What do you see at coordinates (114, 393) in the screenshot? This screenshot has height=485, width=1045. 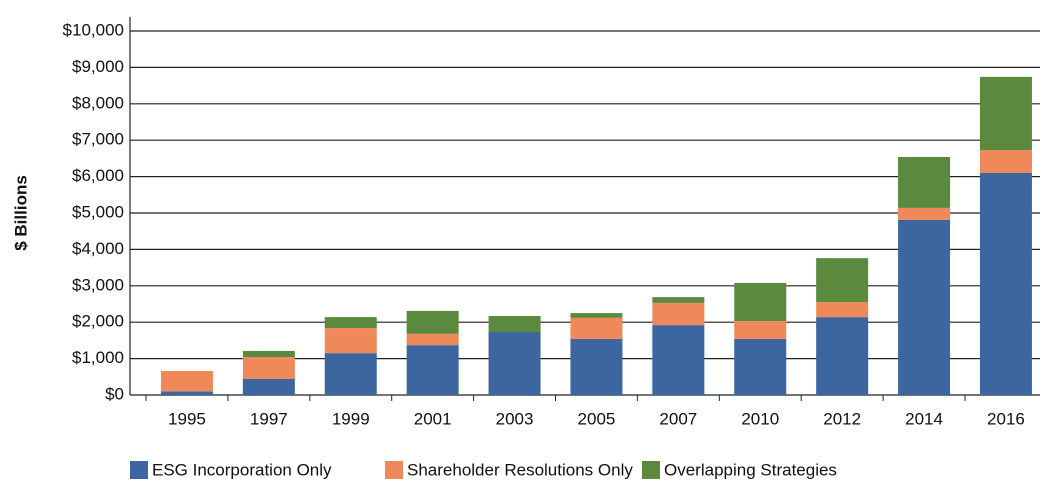 I see `y-tick-label: $0` at bounding box center [114, 393].